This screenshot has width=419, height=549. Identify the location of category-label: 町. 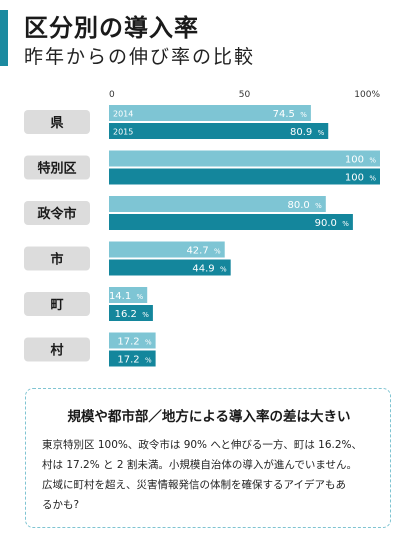
(56, 305).